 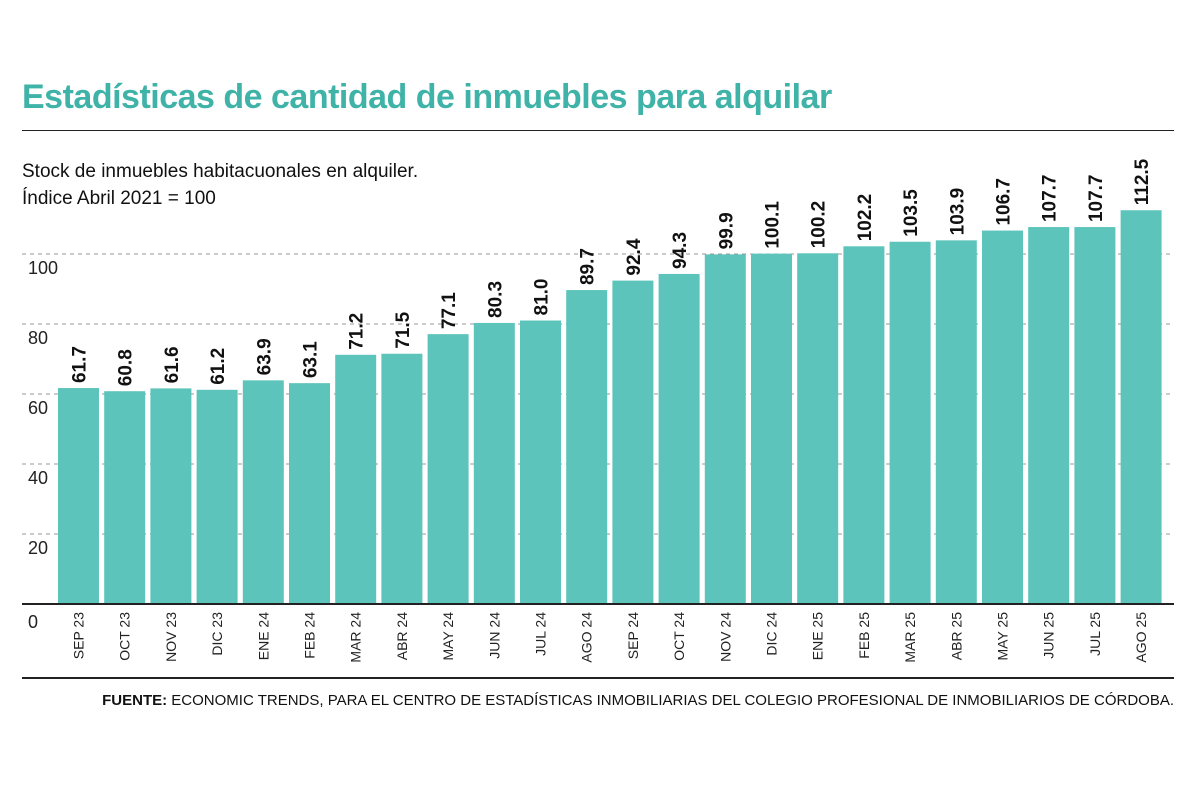 What do you see at coordinates (495, 299) in the screenshot?
I see `data-label: 80.3` at bounding box center [495, 299].